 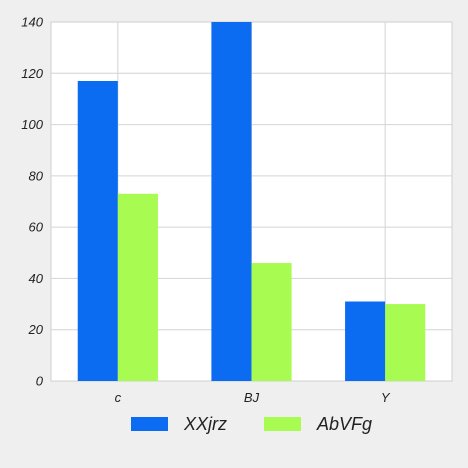 I want to click on bar-AbVFg-BJ, so click(x=271, y=322).